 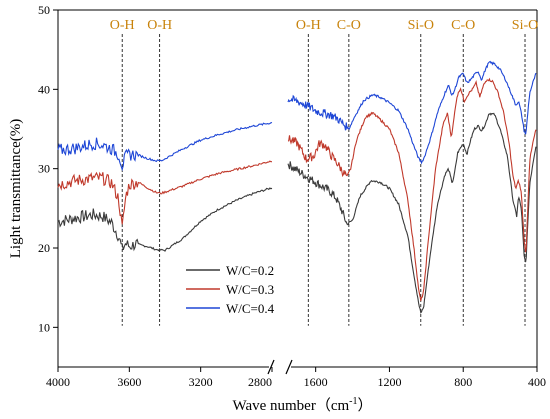 I want to click on legend-label: W/C=0.2, so click(x=250, y=270).